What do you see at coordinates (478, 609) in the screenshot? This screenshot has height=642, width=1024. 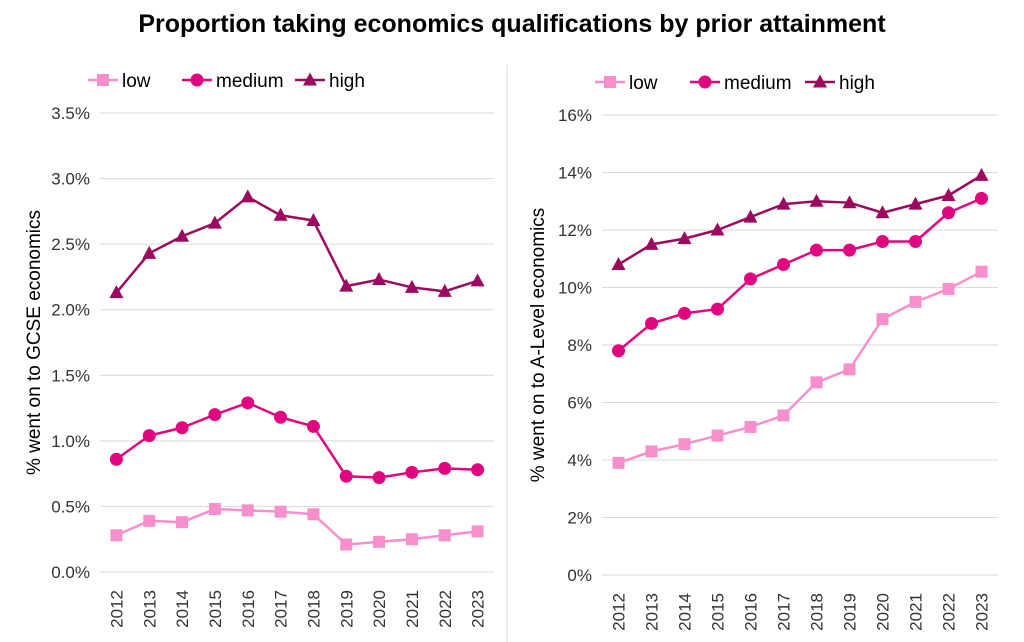 I see `chart1-x-tick-label: 2023` at bounding box center [478, 609].